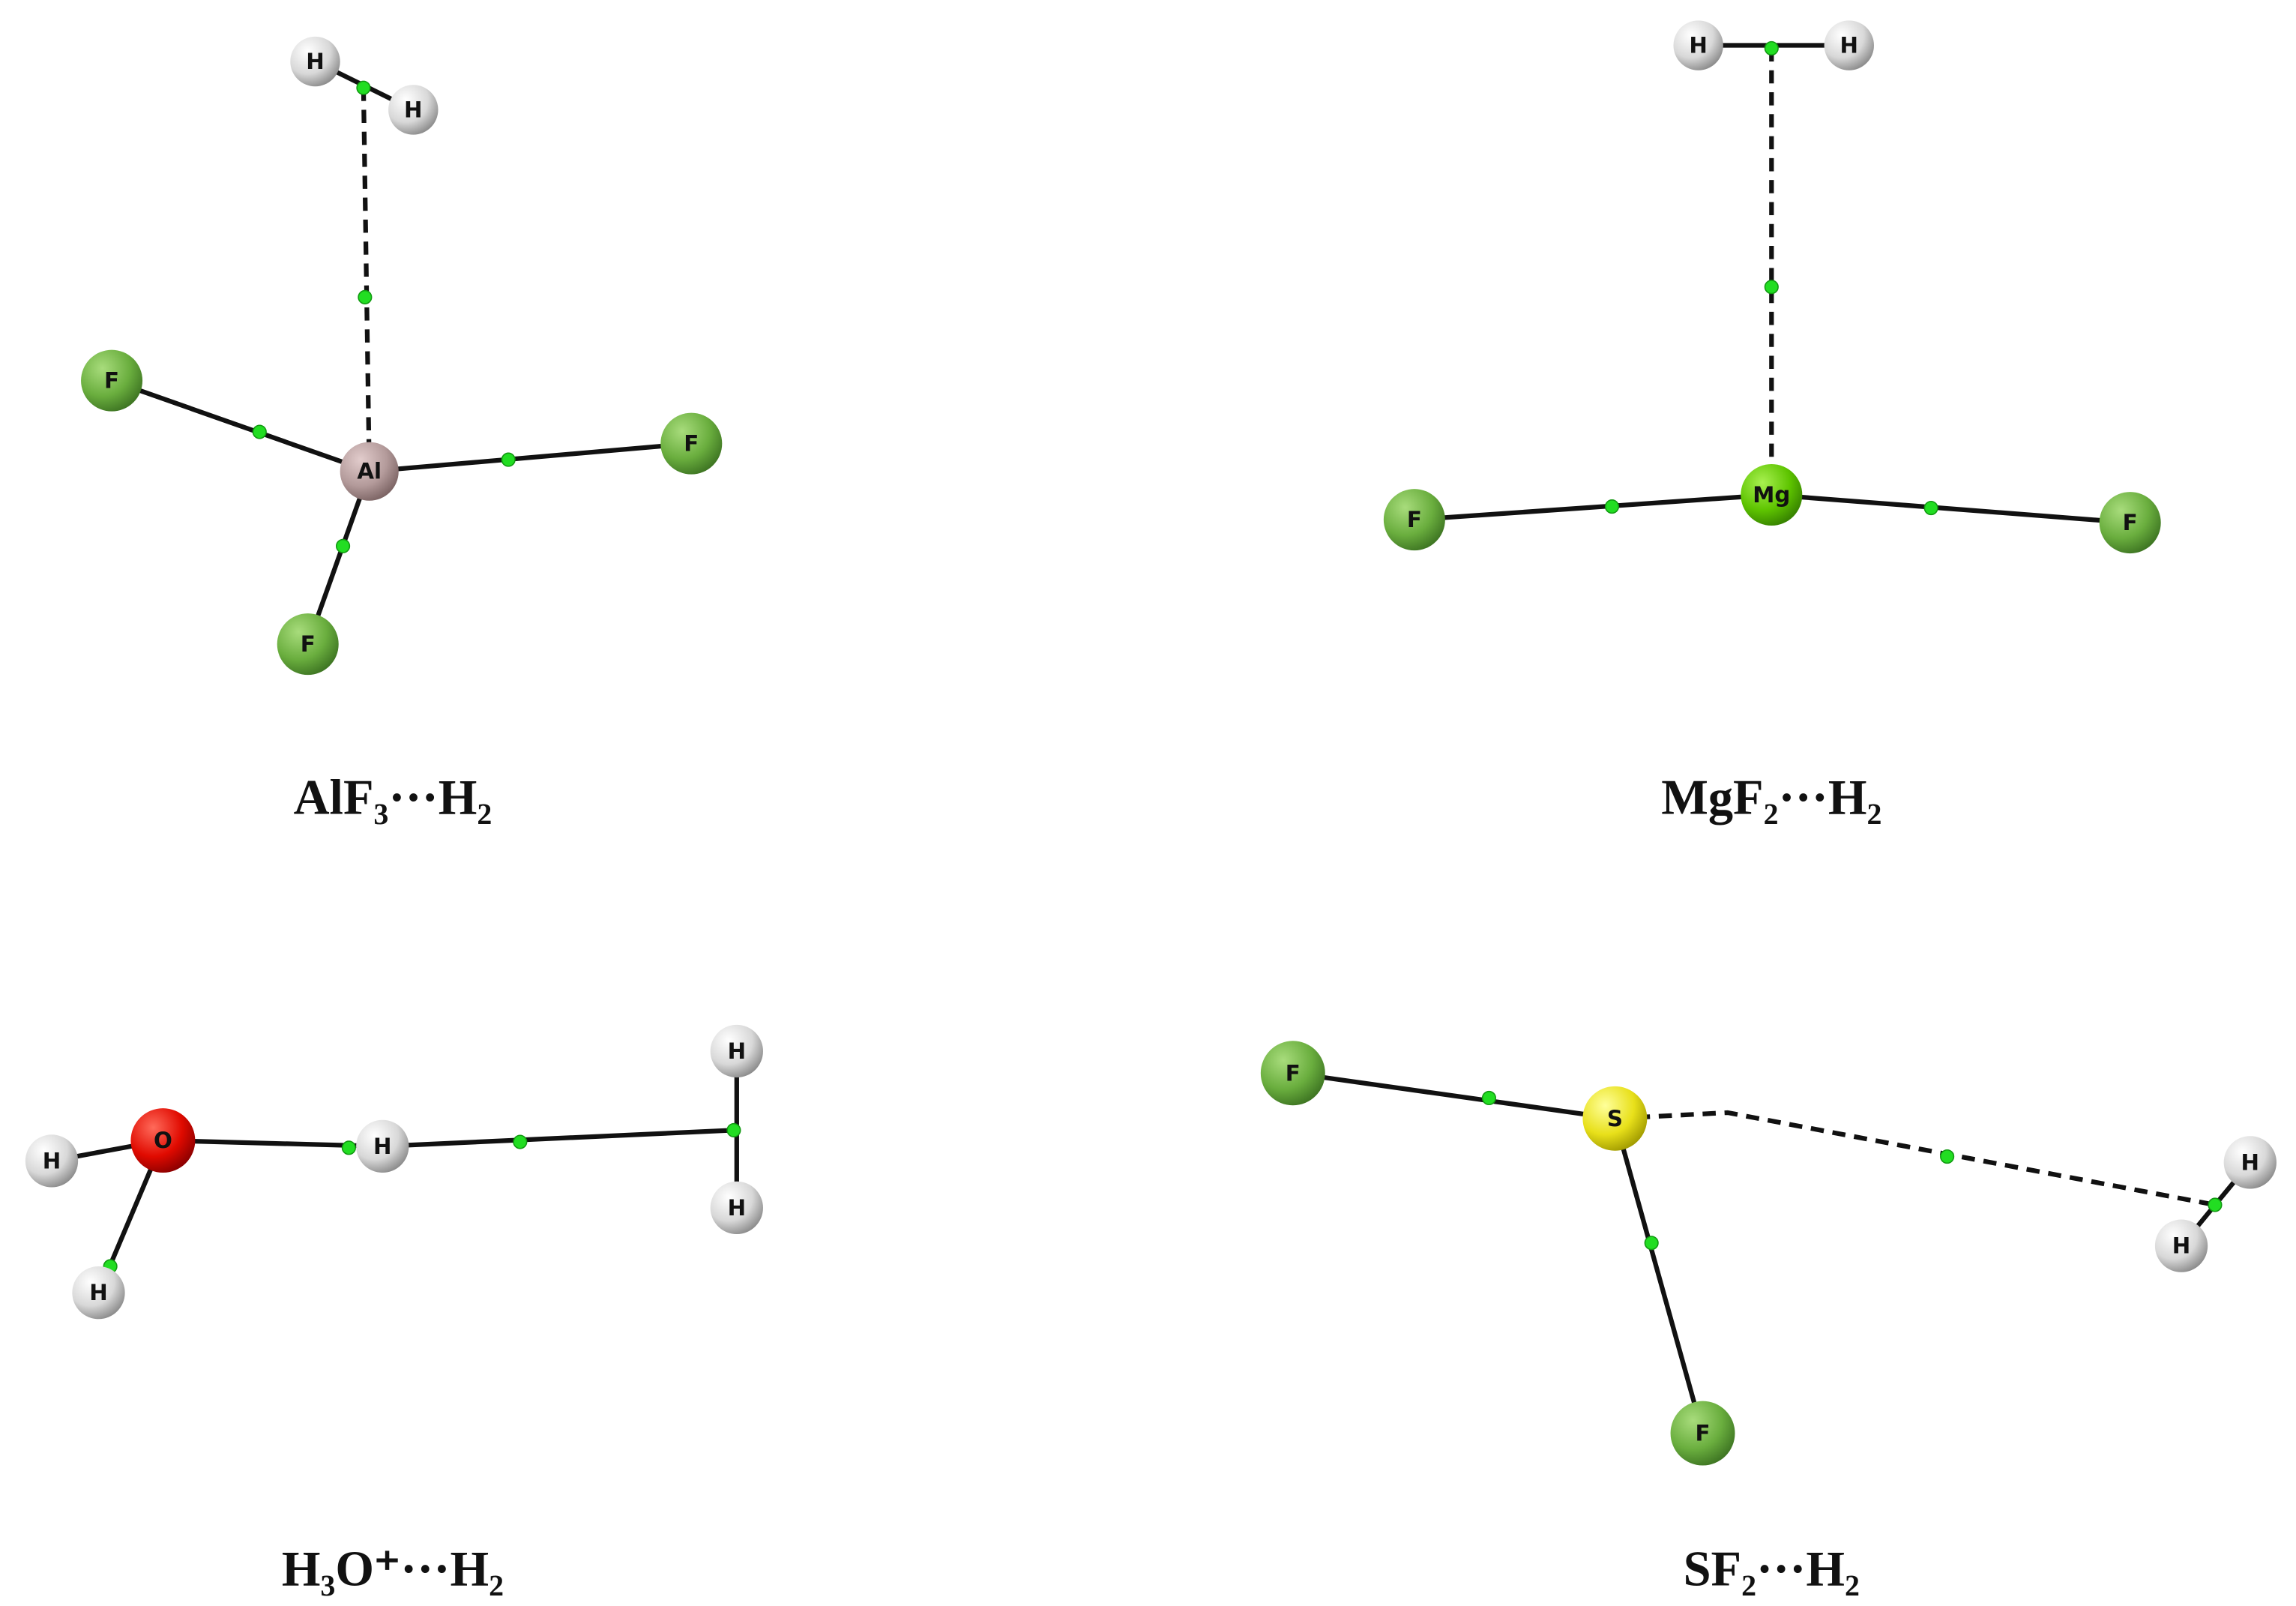 This screenshot has width=2296, height=1606. I want to click on atom-label: S, so click(1615, 1118).